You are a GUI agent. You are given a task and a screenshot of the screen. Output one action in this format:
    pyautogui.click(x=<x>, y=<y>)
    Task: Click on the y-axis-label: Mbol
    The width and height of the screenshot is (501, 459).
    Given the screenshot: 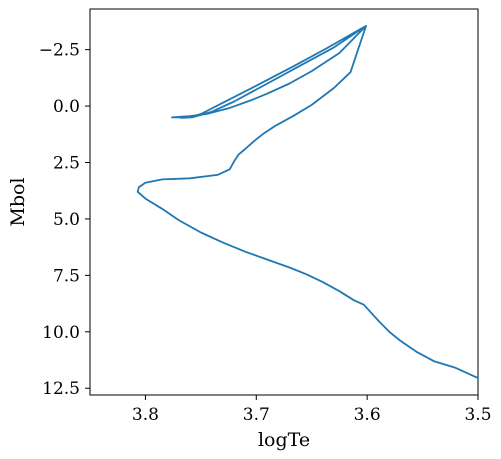 What is the action you would take?
    pyautogui.click(x=18, y=201)
    